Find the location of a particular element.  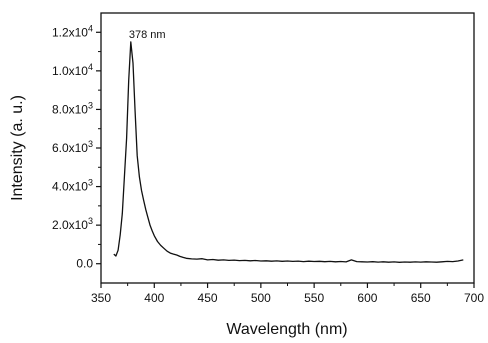

x-tick-label: 350 is located at coordinates (101, 298).